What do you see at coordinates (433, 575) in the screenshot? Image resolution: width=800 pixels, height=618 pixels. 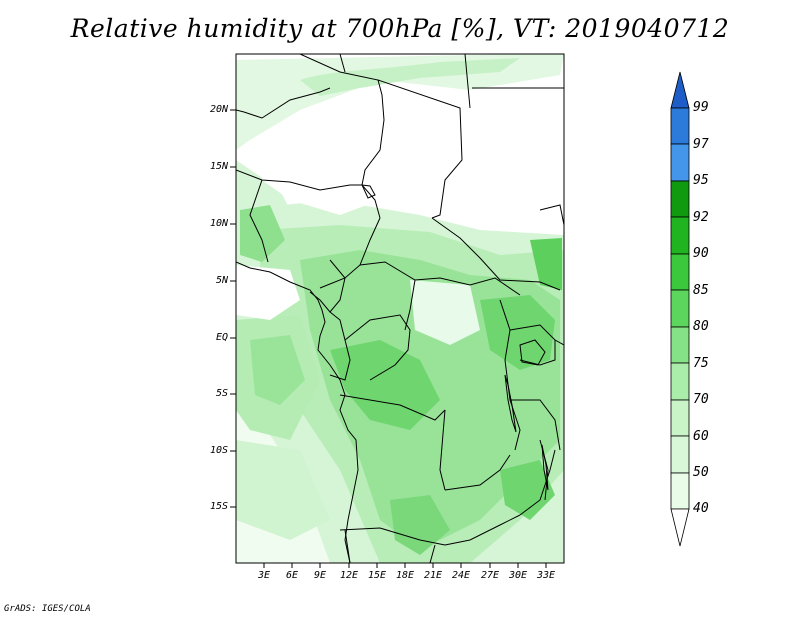 I see `lon-label: 21E` at bounding box center [433, 575].